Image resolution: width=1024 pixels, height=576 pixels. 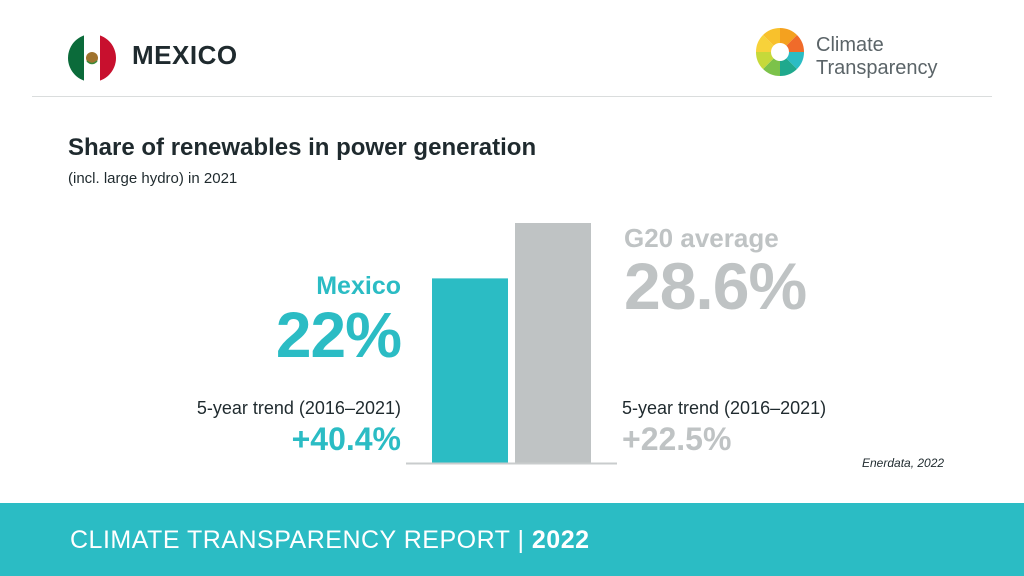 What do you see at coordinates (677, 439) in the screenshot?
I see `g20-trend-value: +22.5%` at bounding box center [677, 439].